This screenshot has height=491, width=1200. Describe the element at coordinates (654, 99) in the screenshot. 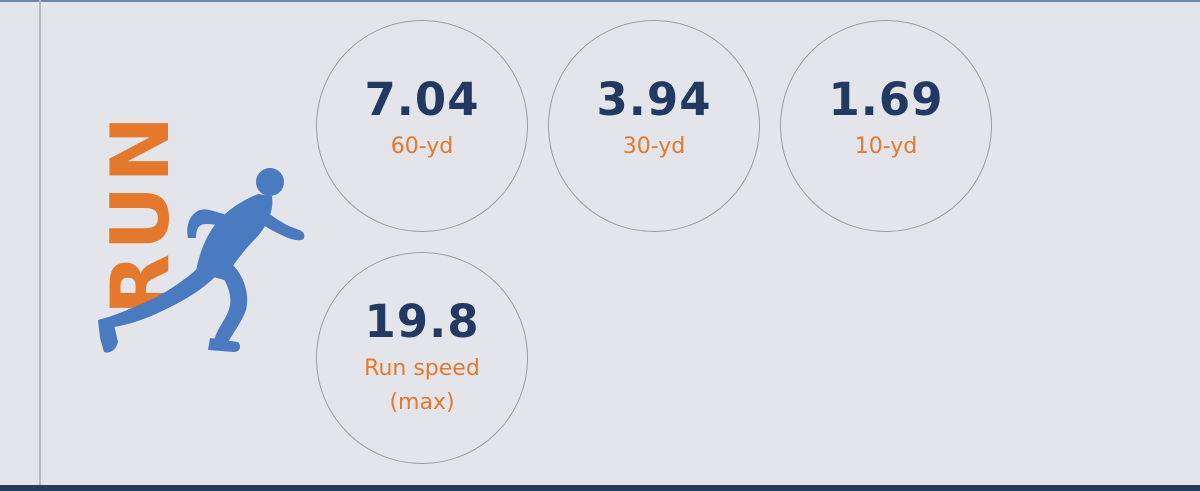

I see `stat-value: 3.94` at that location.